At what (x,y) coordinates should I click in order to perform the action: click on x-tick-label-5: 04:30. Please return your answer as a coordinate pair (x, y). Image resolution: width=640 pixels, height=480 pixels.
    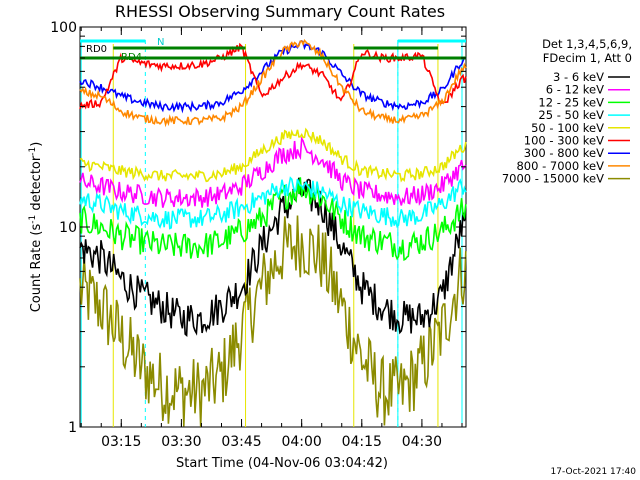
    Looking at the image, I should click on (422, 442).